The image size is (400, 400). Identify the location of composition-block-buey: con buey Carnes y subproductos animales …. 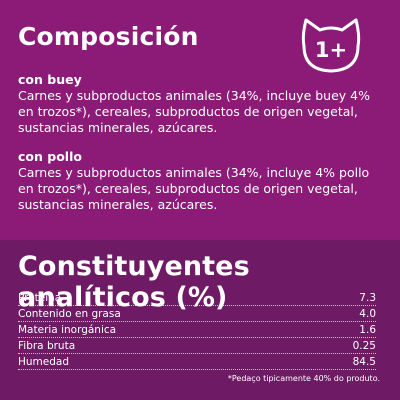
(198, 104).